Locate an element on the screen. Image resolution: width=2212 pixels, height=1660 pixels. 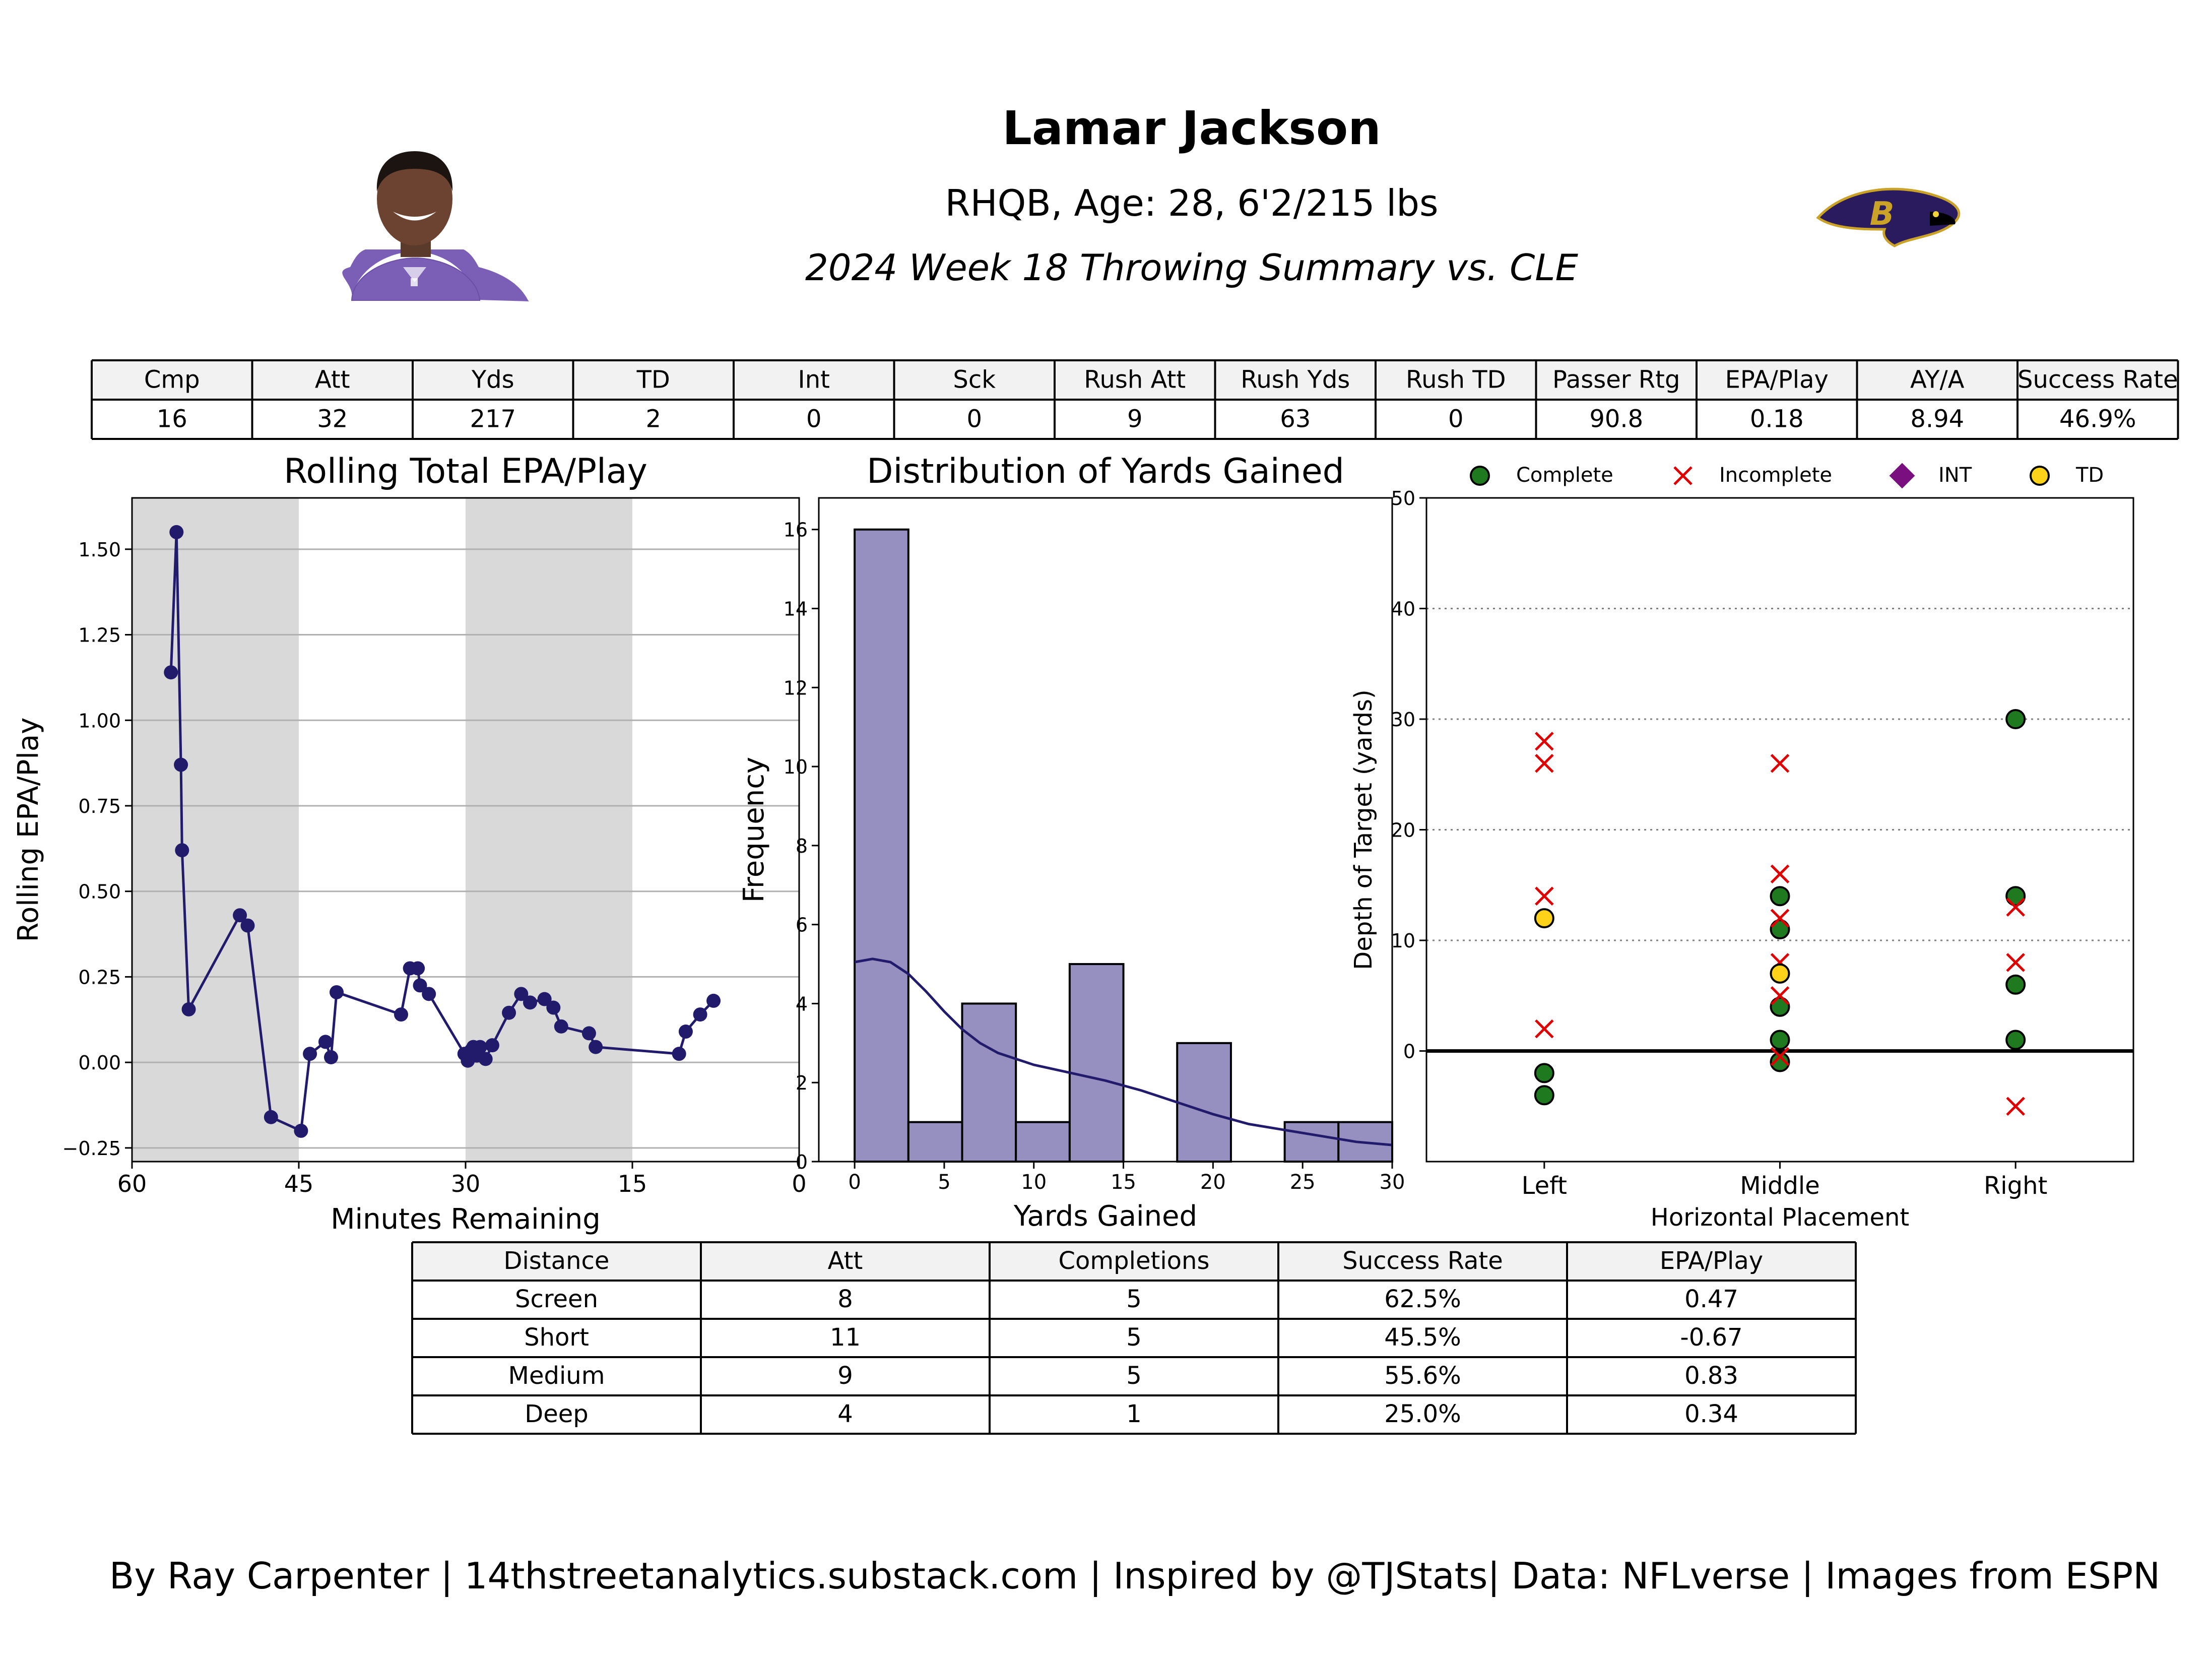
table-header-cell: AY/A is located at coordinates (1937, 380).